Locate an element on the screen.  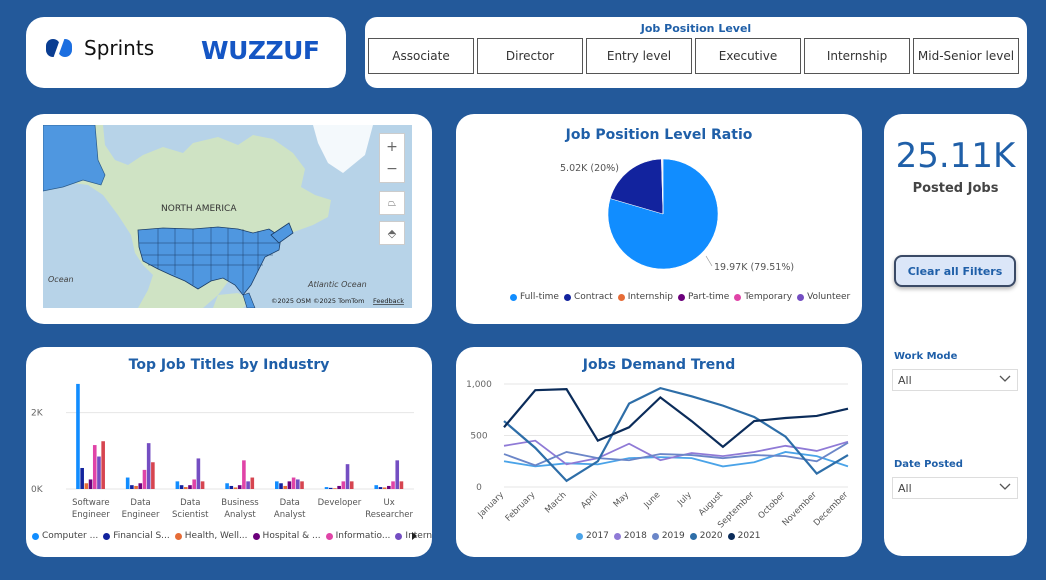
zoom-in-button: + is located at coordinates (392, 147).